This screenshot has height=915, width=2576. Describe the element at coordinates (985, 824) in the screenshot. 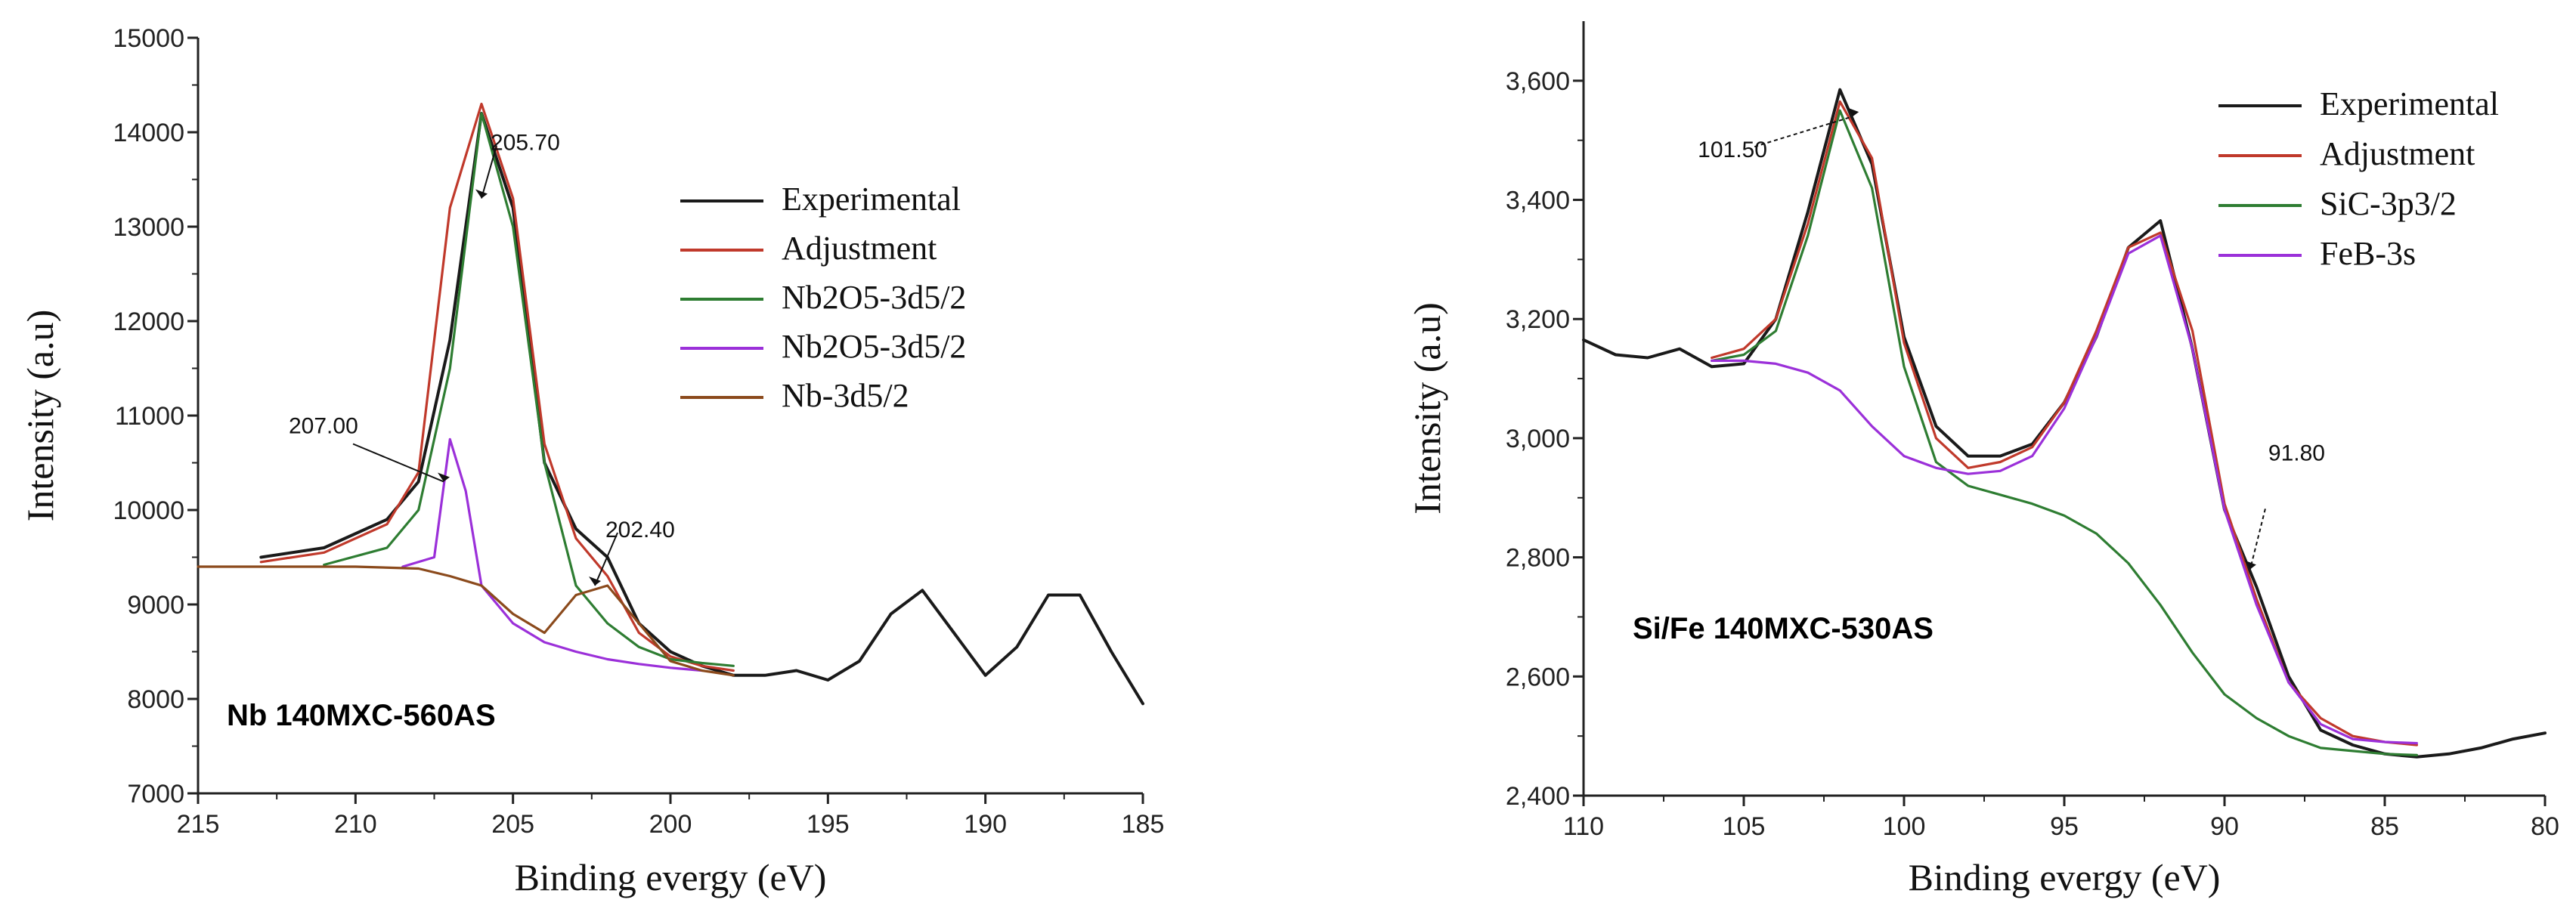

I see `x-tick-label: 190` at that location.